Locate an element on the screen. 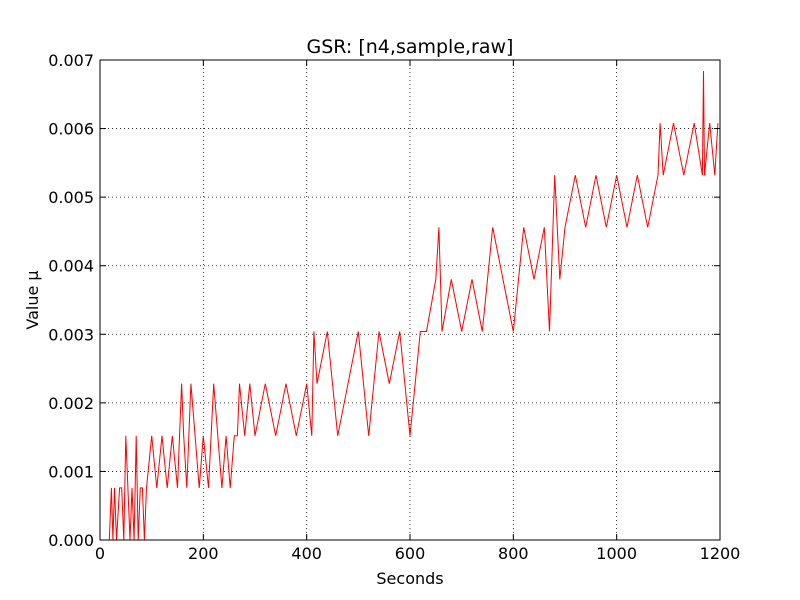 The width and height of the screenshot is (800, 600). y-tick-label: 0.006 is located at coordinates (71, 129).